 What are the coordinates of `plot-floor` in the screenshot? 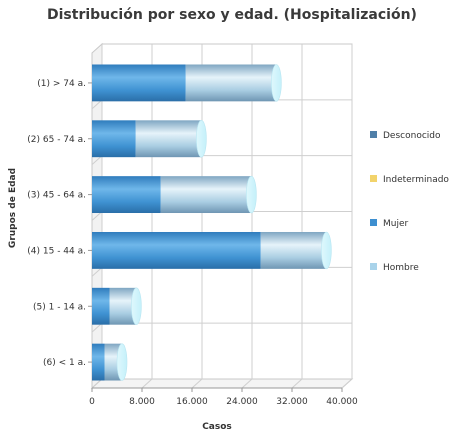 It's located at (222, 383).